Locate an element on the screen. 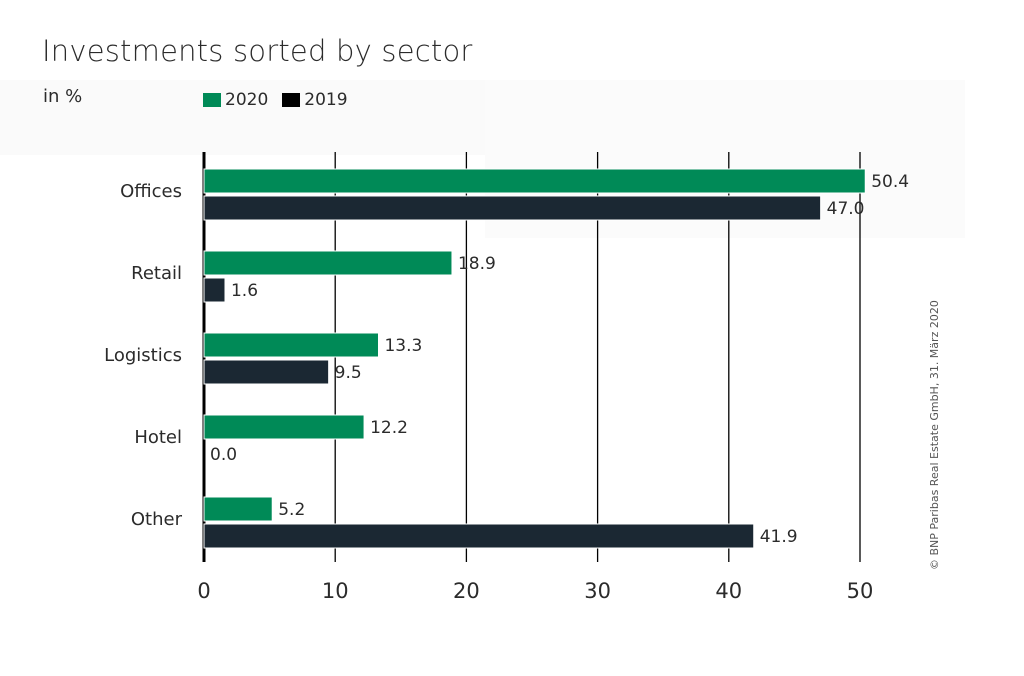 This screenshot has height=676, width=1024. legend: 2020 2019 is located at coordinates (282, 100).